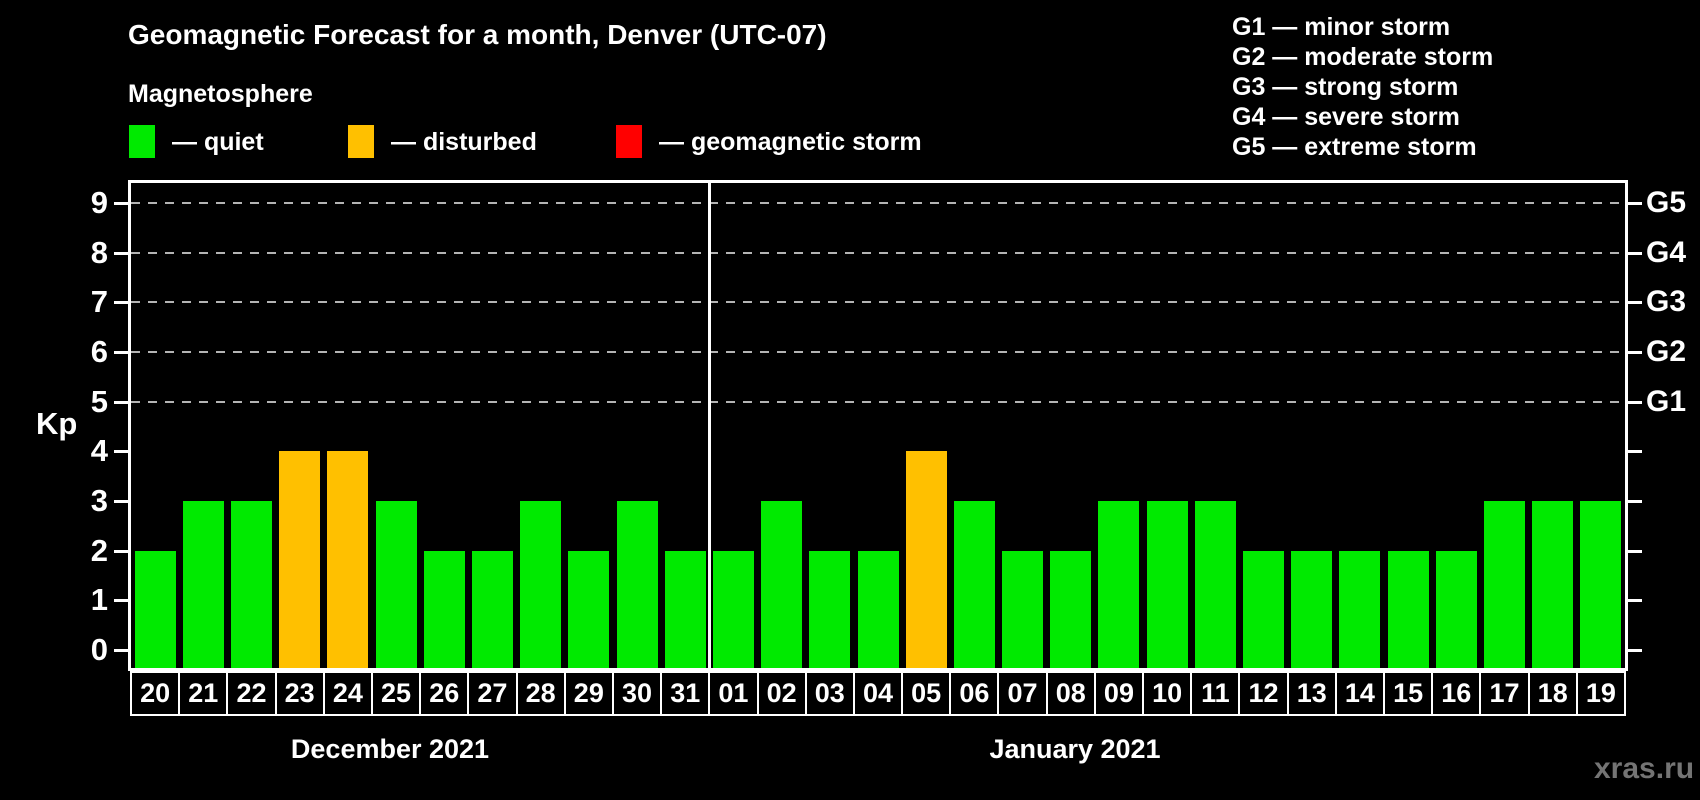 The width and height of the screenshot is (1700, 800). Describe the element at coordinates (99, 252) in the screenshot. I see `y-tick-label-8: 8` at that location.